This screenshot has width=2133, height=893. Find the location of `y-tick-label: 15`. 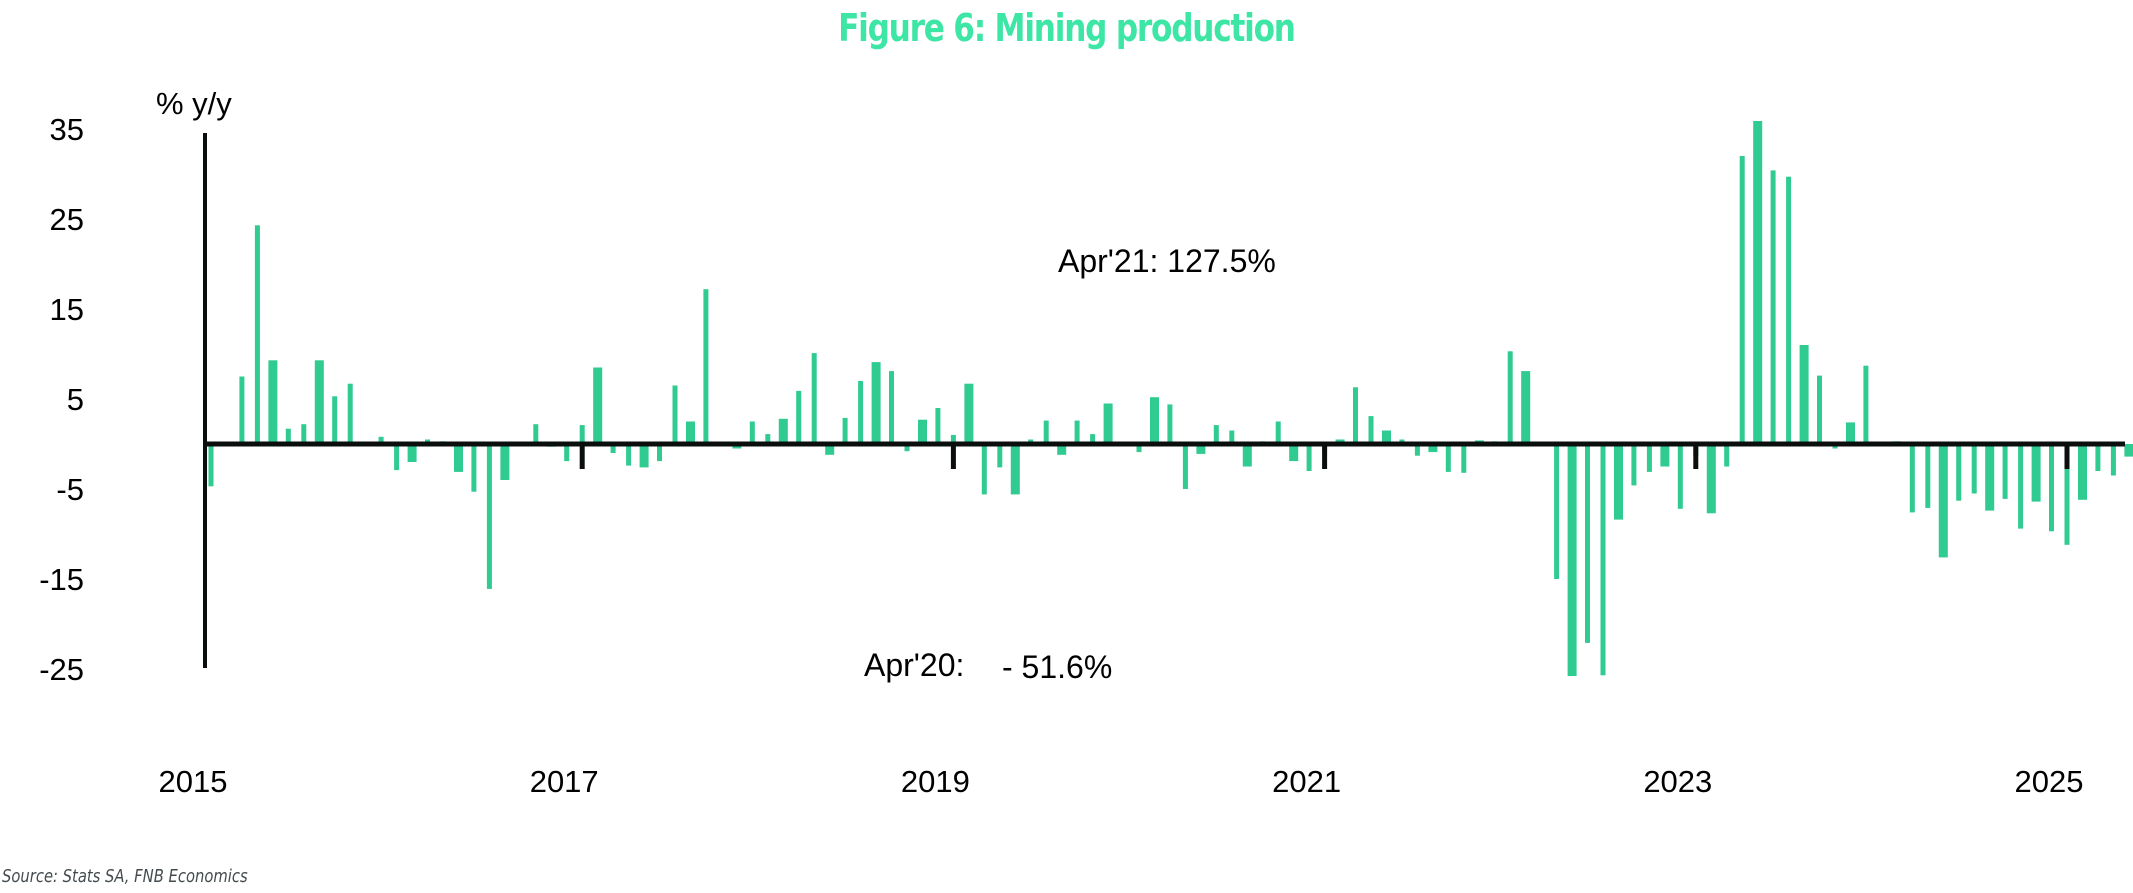

y-tick-label: 15 is located at coordinates (67, 309).